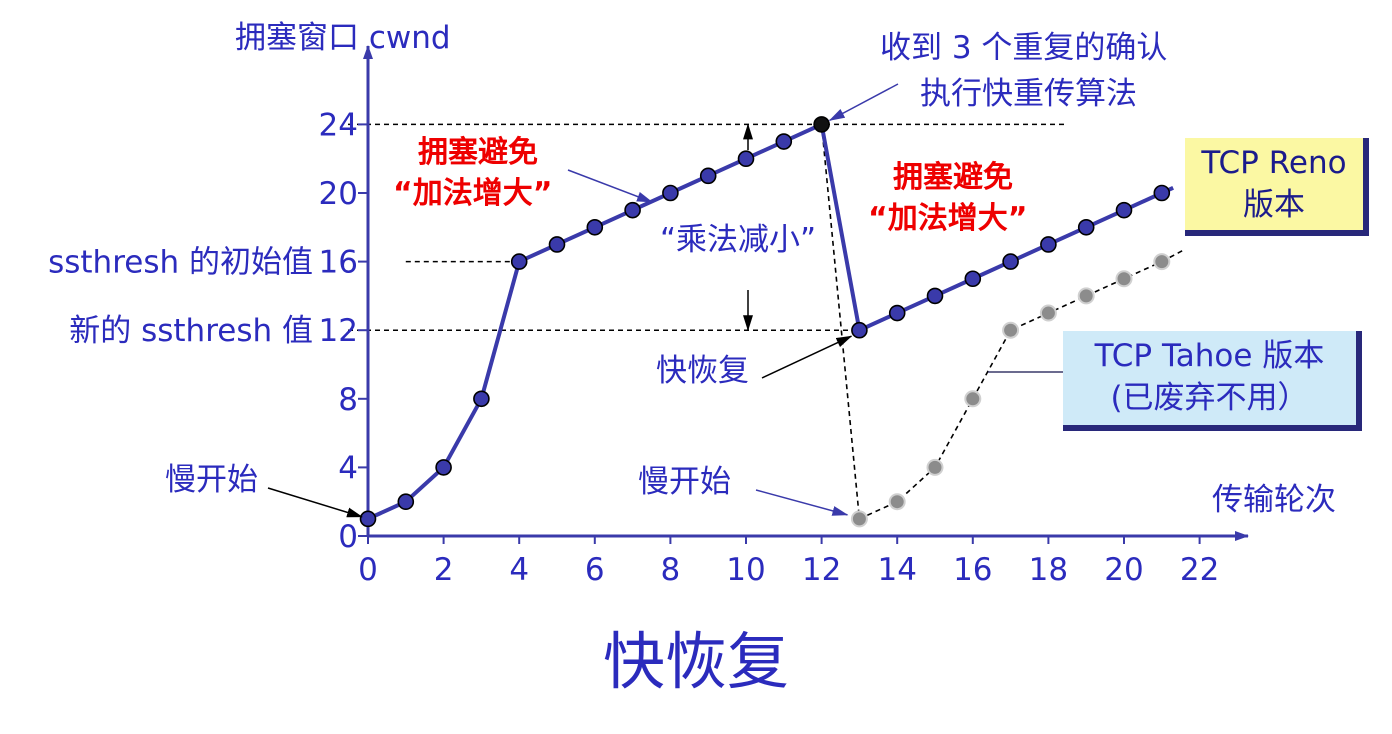  What do you see at coordinates (444, 570) in the screenshot?
I see `x-tick-label: 2` at bounding box center [444, 570].